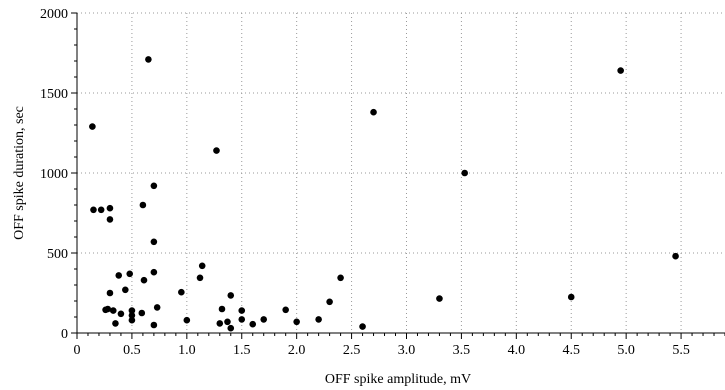 The height and width of the screenshot is (390, 725). Describe the element at coordinates (187, 350) in the screenshot. I see `x-tick-label-2: 1.0` at that location.